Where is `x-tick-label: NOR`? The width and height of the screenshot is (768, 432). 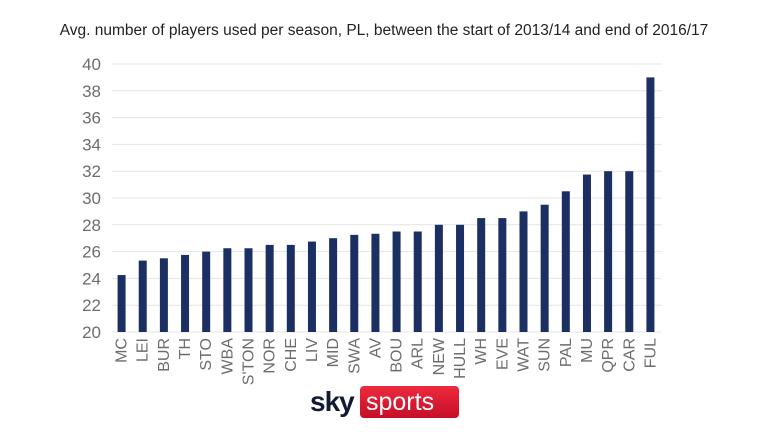
x-tick-label: NOR is located at coordinates (270, 356).